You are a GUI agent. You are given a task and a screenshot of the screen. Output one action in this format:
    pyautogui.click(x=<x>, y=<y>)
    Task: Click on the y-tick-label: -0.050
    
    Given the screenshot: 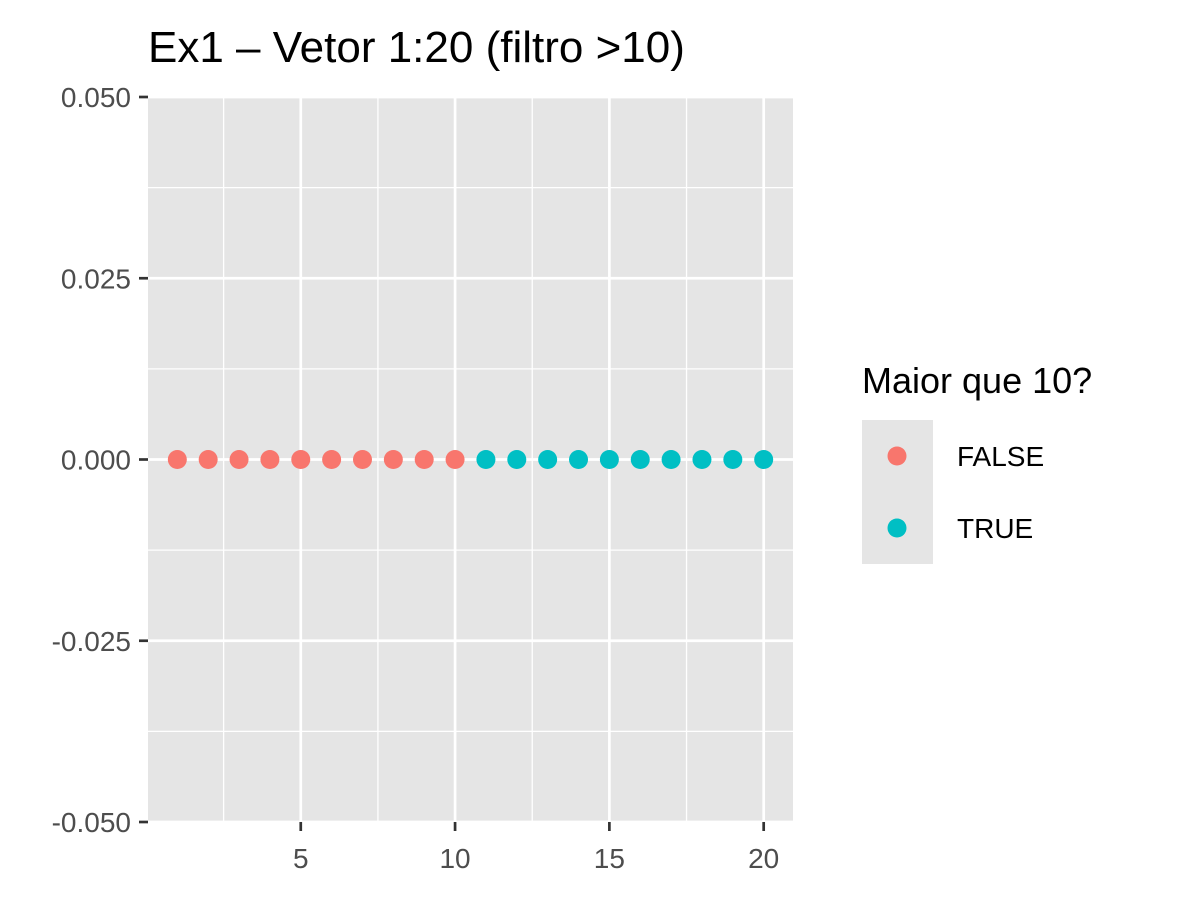 What is the action you would take?
    pyautogui.click(x=91, y=822)
    